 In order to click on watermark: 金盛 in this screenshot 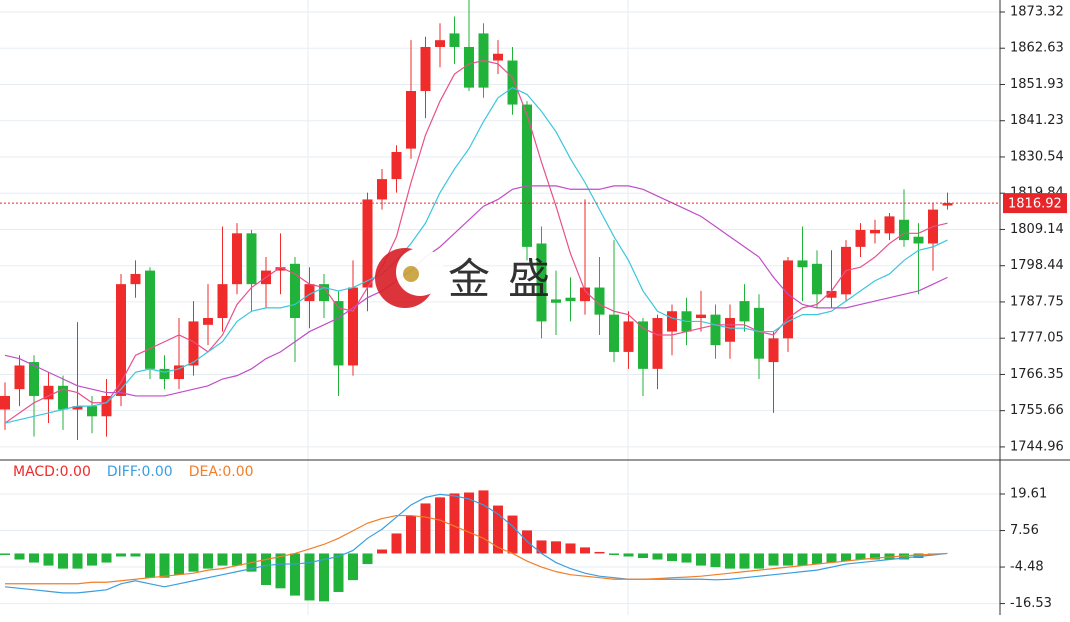, I will do `click(462, 278)`.